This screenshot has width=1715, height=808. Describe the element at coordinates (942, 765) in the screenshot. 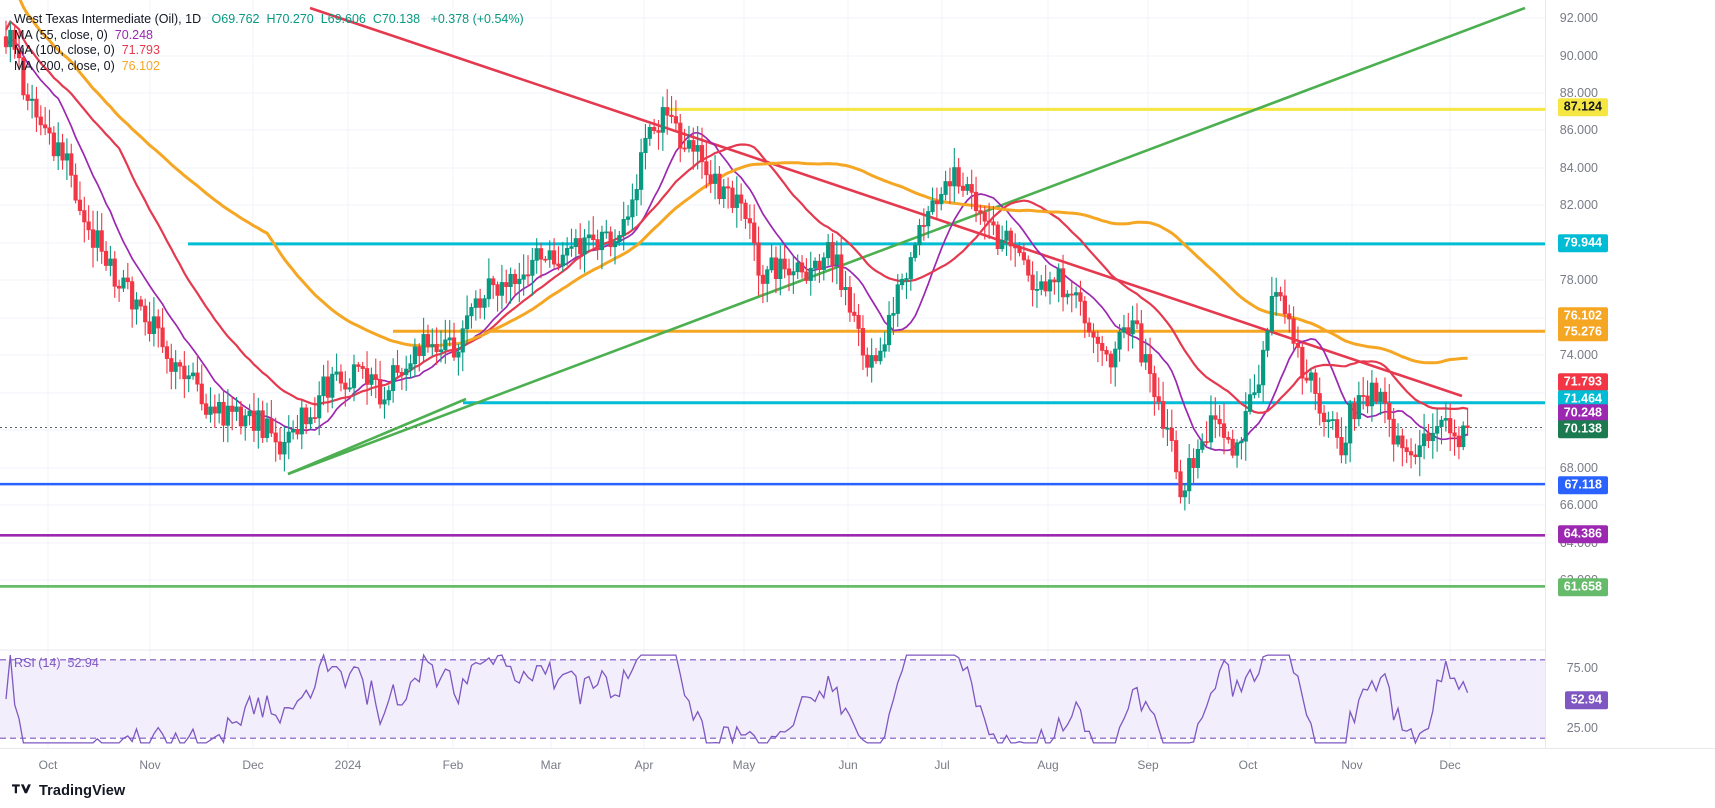

I see `time-tick-label: Jul` at that location.